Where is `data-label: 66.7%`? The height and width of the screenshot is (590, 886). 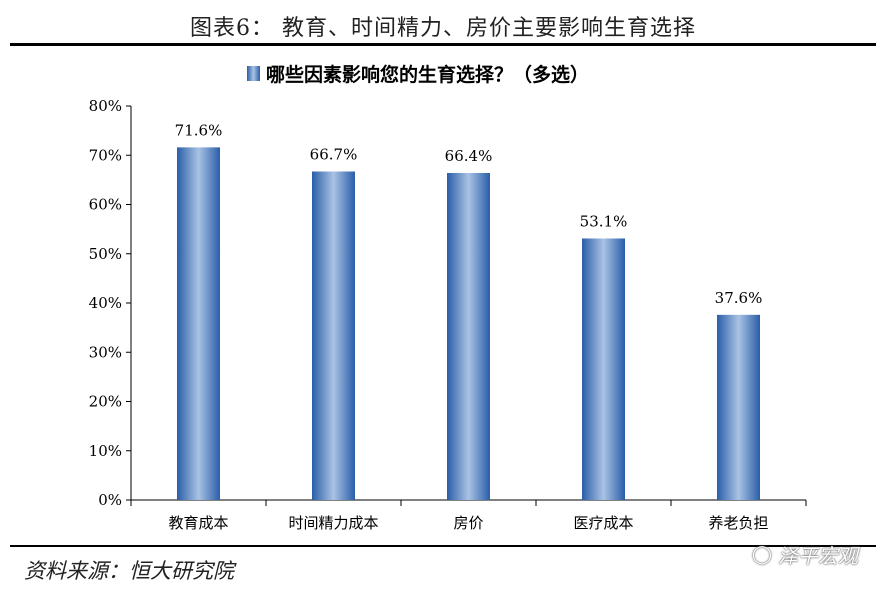 data-label: 66.7% is located at coordinates (334, 155).